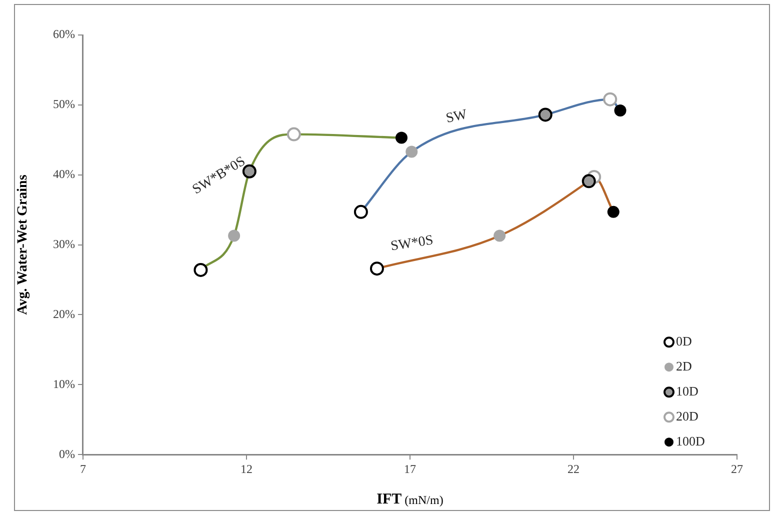 This screenshot has height=515, width=777. What do you see at coordinates (457, 117) in the screenshot?
I see `text: SW` at bounding box center [457, 117].